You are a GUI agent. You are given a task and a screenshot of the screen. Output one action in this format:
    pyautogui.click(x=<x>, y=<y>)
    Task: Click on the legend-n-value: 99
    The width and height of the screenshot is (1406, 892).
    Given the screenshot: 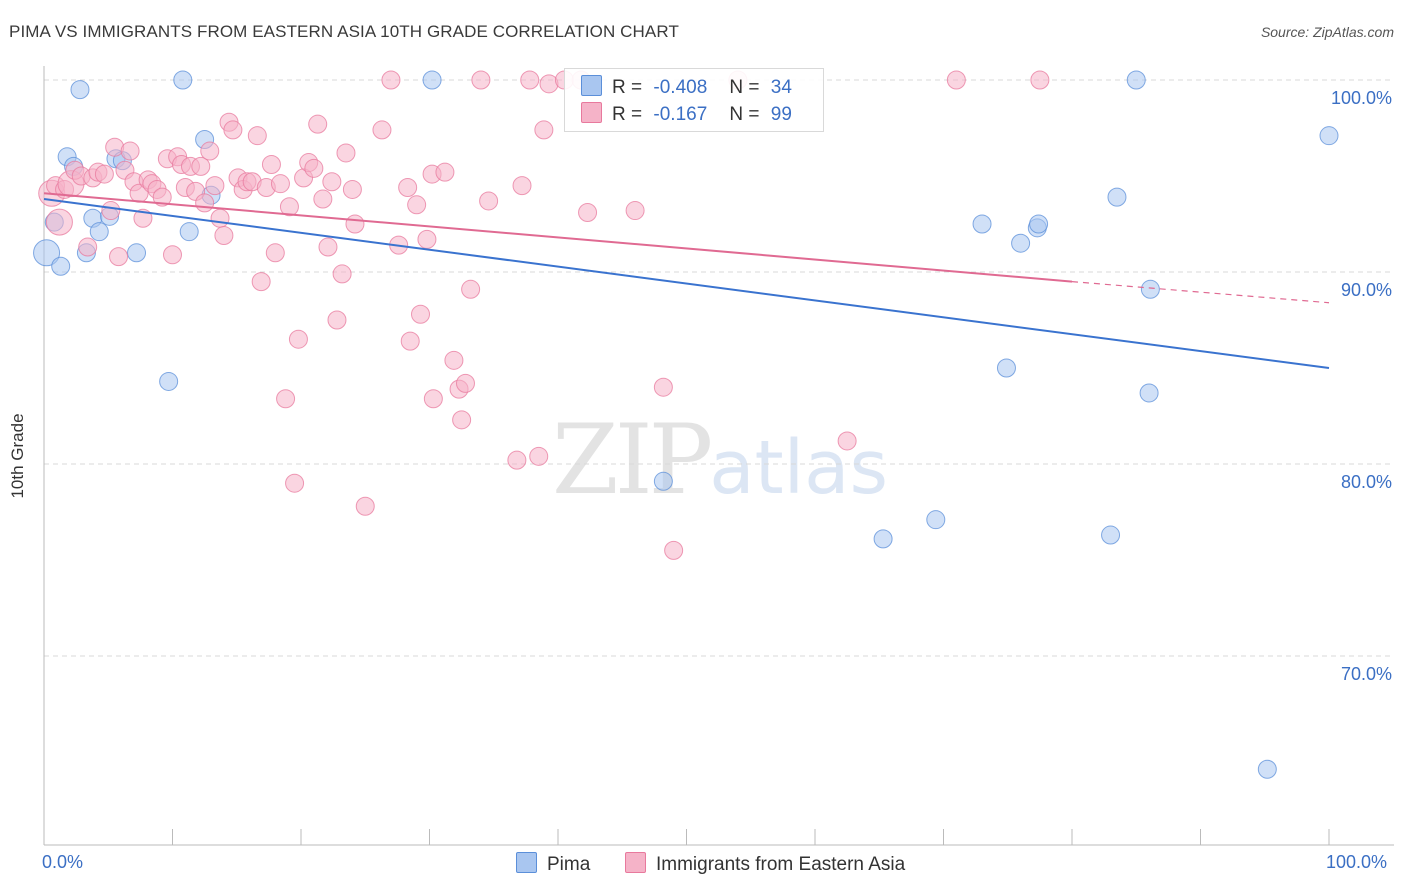 What is the action you would take?
    pyautogui.click(x=781, y=114)
    